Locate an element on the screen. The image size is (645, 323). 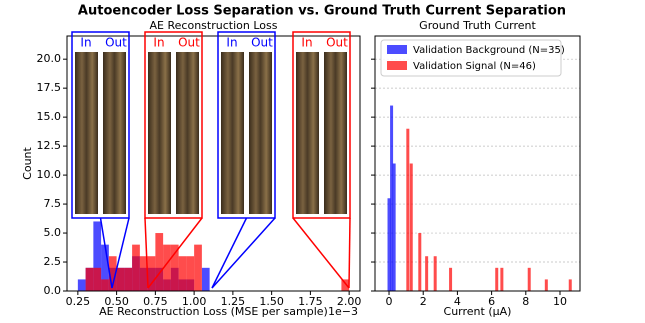
y-tick-label: 5.0 is located at coordinates (53, 232).